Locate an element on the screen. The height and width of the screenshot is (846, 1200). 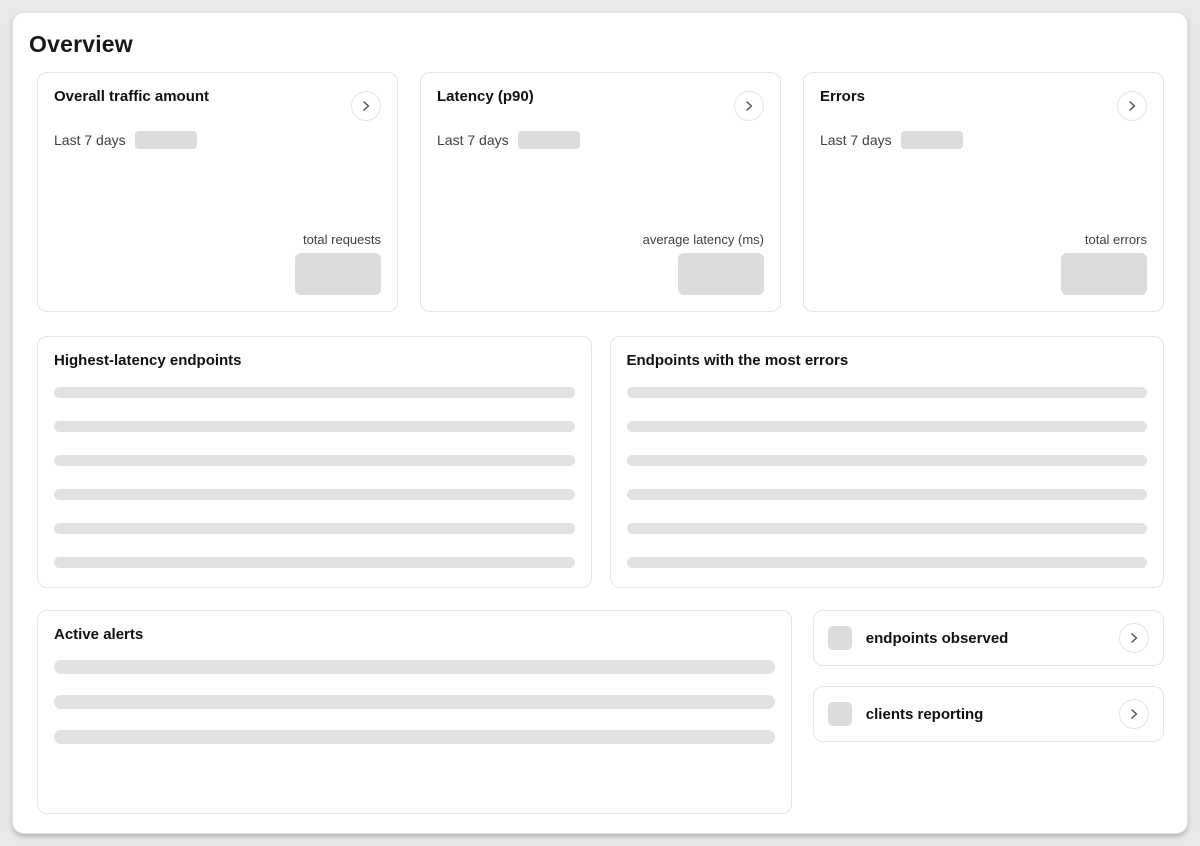
total-requests-label: total requests is located at coordinates (341, 239).